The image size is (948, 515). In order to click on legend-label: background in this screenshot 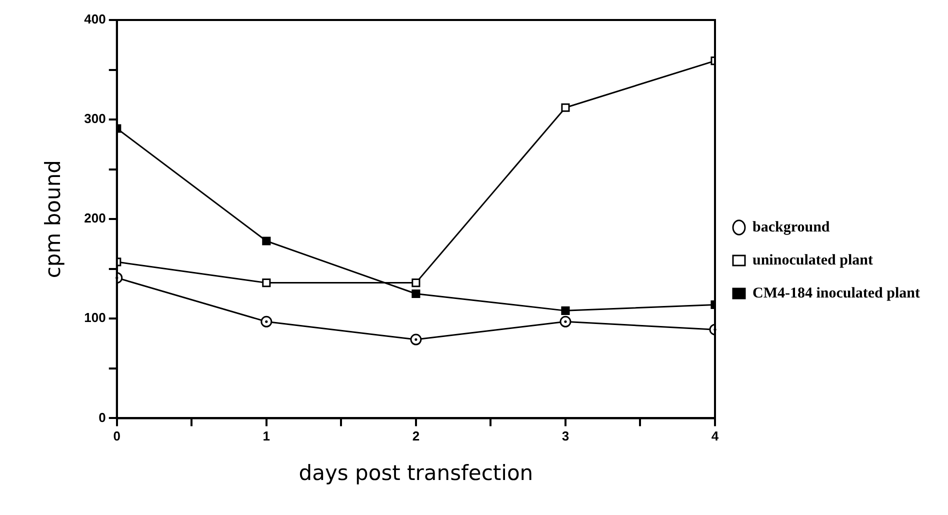, I will do `click(791, 227)`.